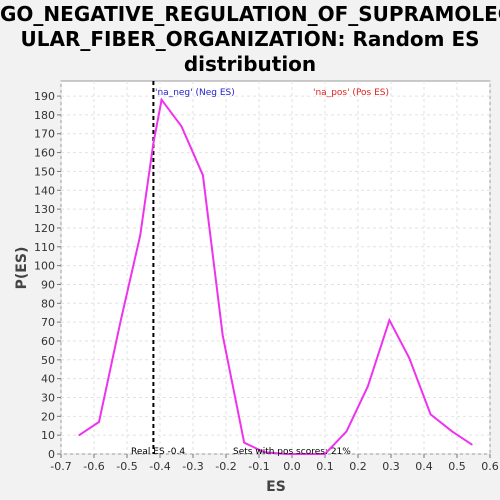  Describe the element at coordinates (44, 153) in the screenshot. I see `y-tick-label: 160` at that location.